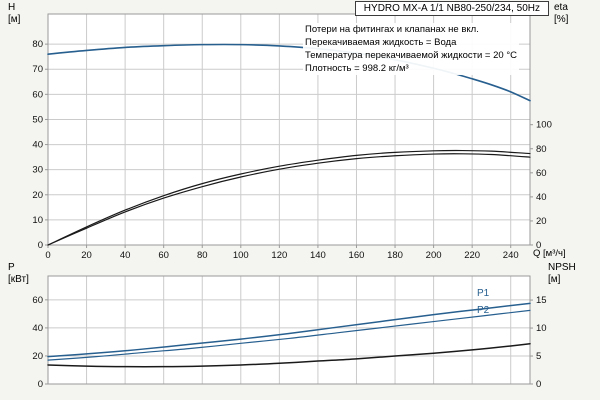 The height and width of the screenshot is (400, 600). What do you see at coordinates (541, 197) in the screenshot?
I see `right-axis-tick-label: 40` at bounding box center [541, 197].